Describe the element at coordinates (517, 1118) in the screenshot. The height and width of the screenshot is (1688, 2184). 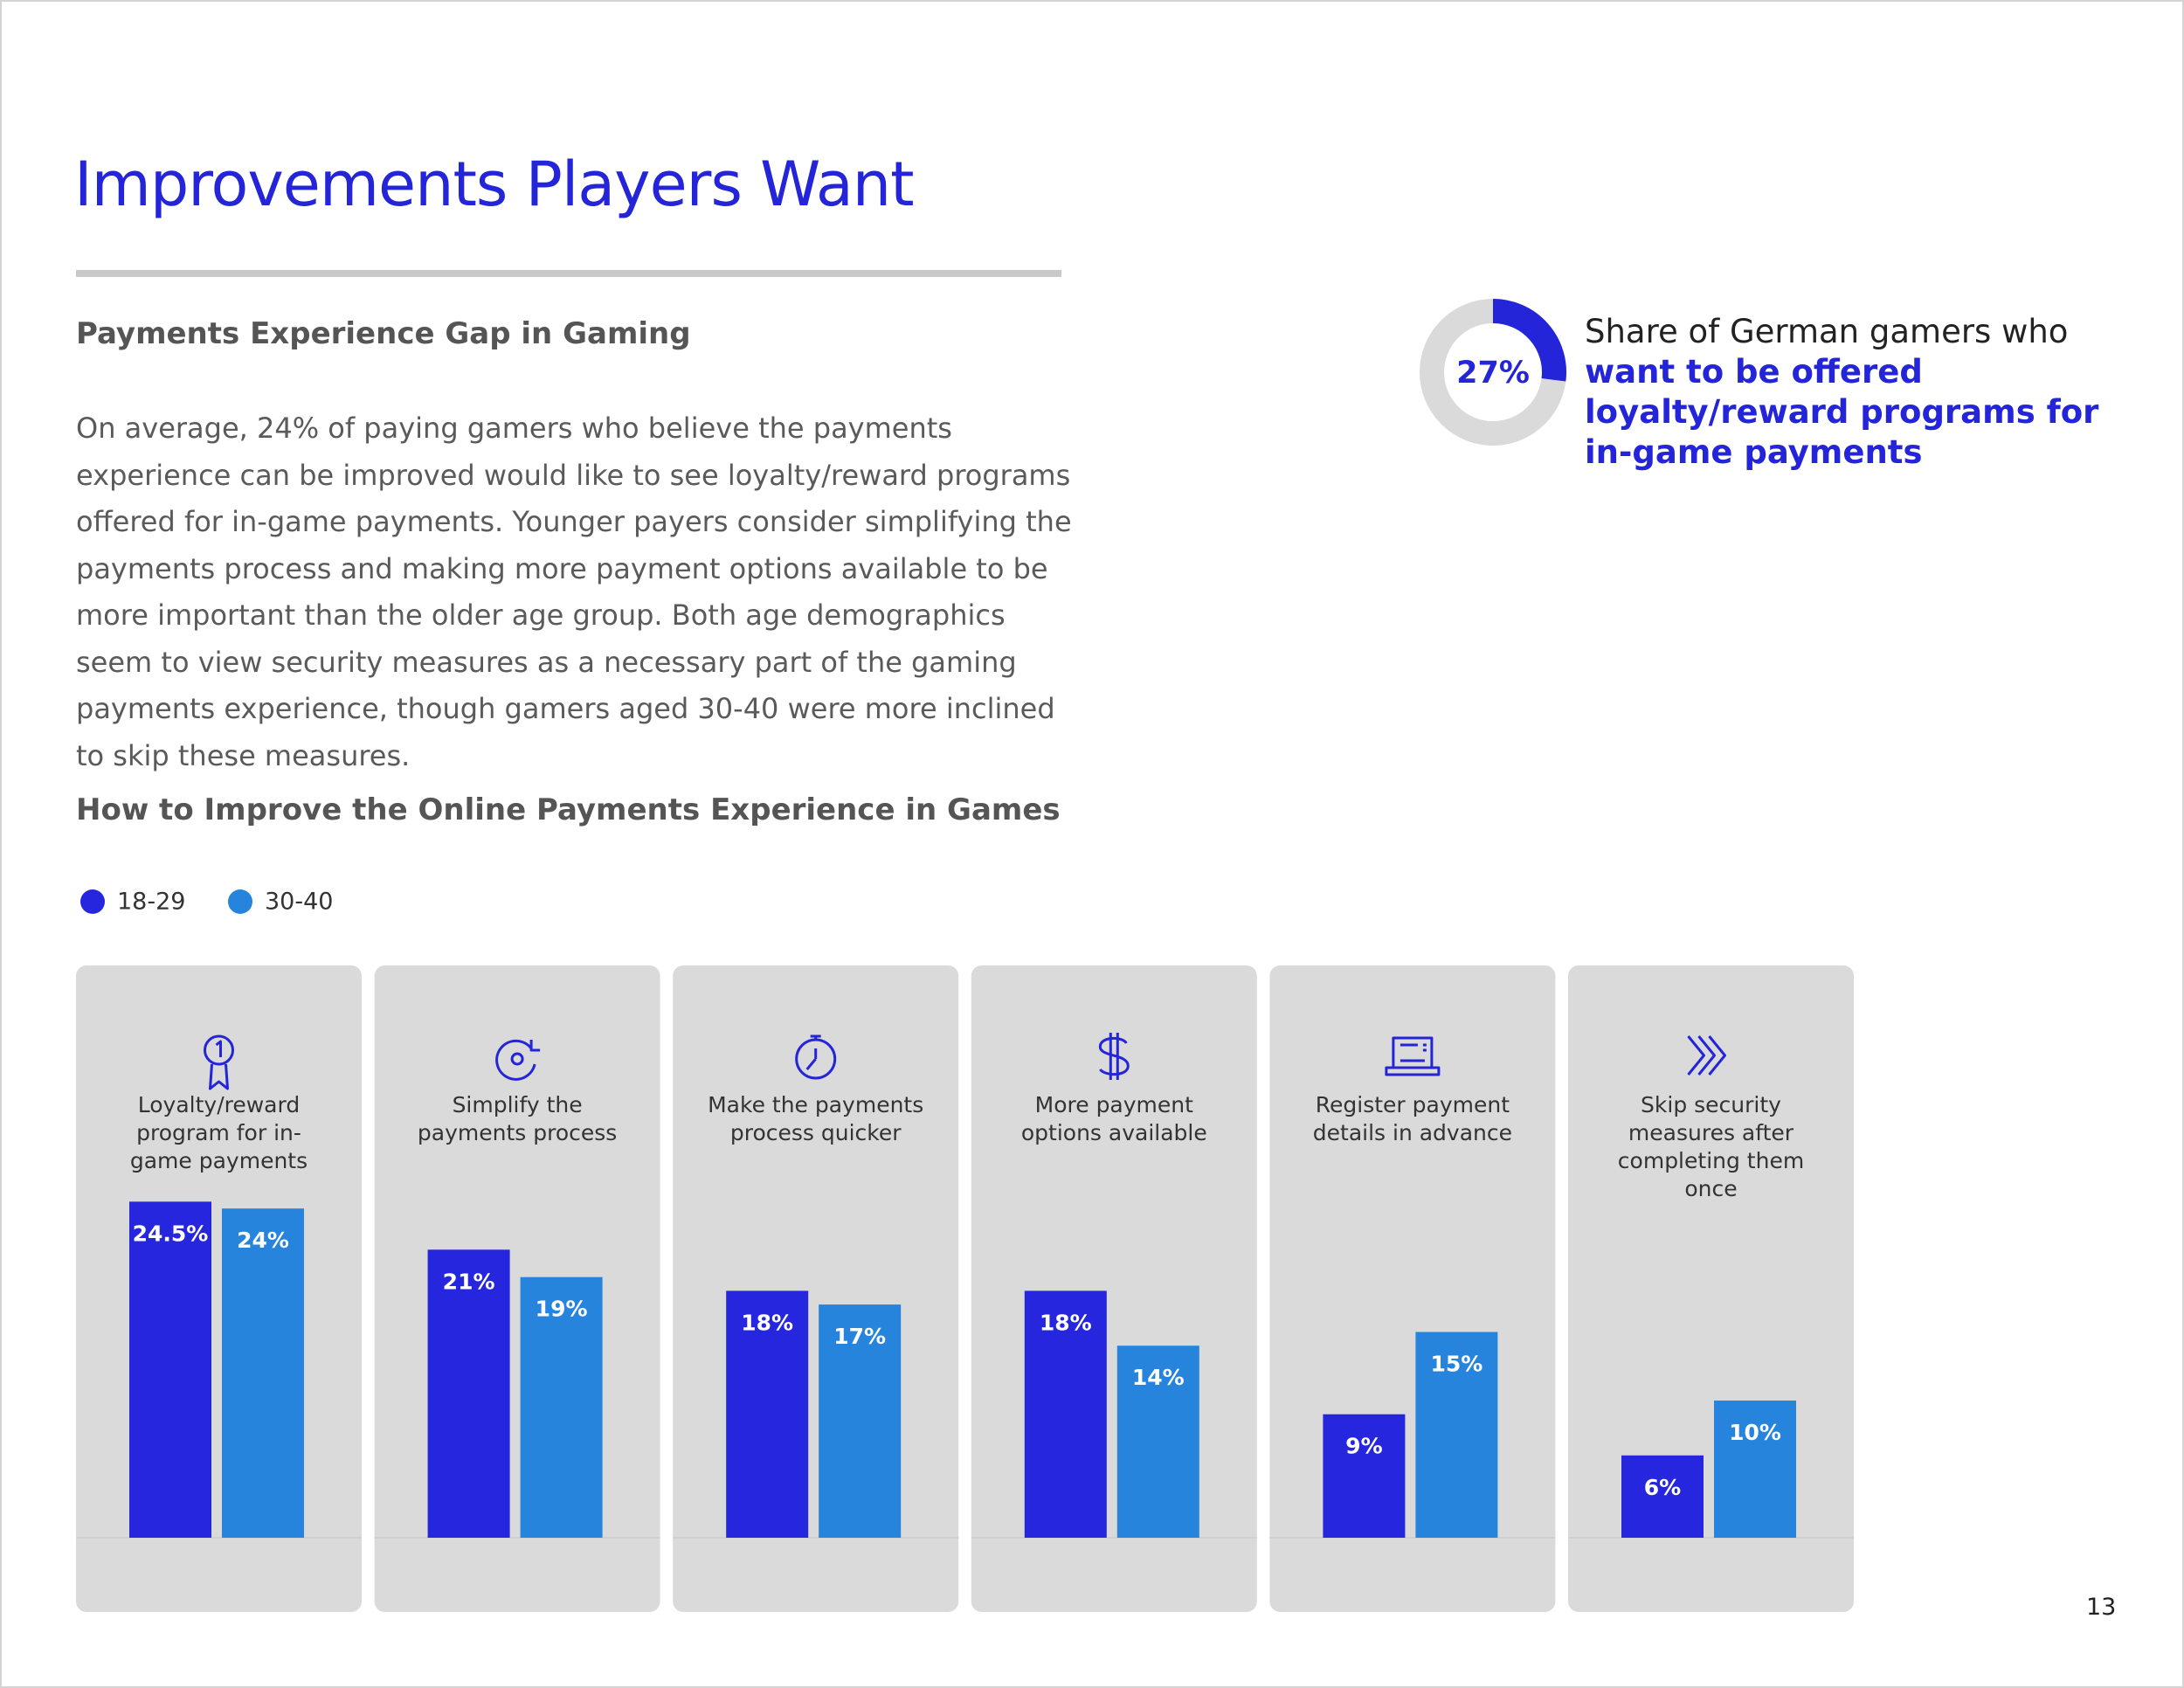
I see `category-label: Simplify the payments process` at that location.